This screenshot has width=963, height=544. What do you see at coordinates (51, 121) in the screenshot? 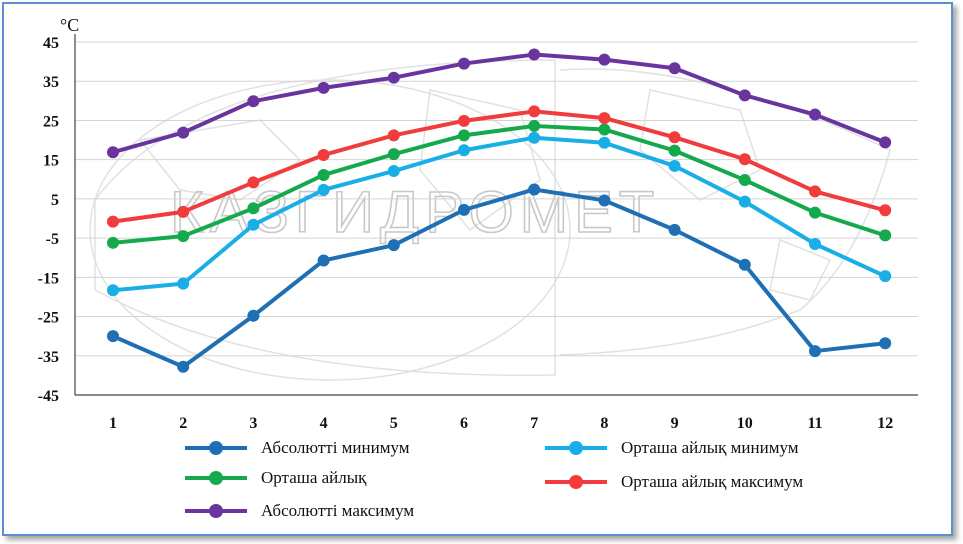
I see `y-tick-label: 25` at bounding box center [51, 121].